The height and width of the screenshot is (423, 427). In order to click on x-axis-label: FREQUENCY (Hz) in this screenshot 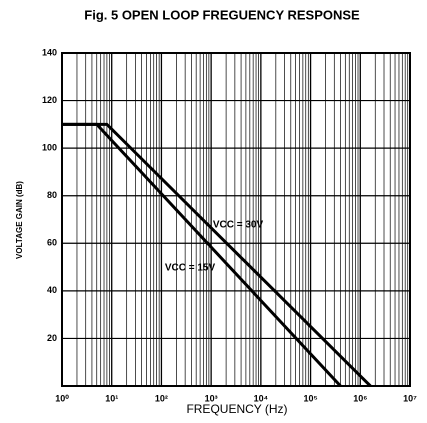, I will do `click(236, 409)`.